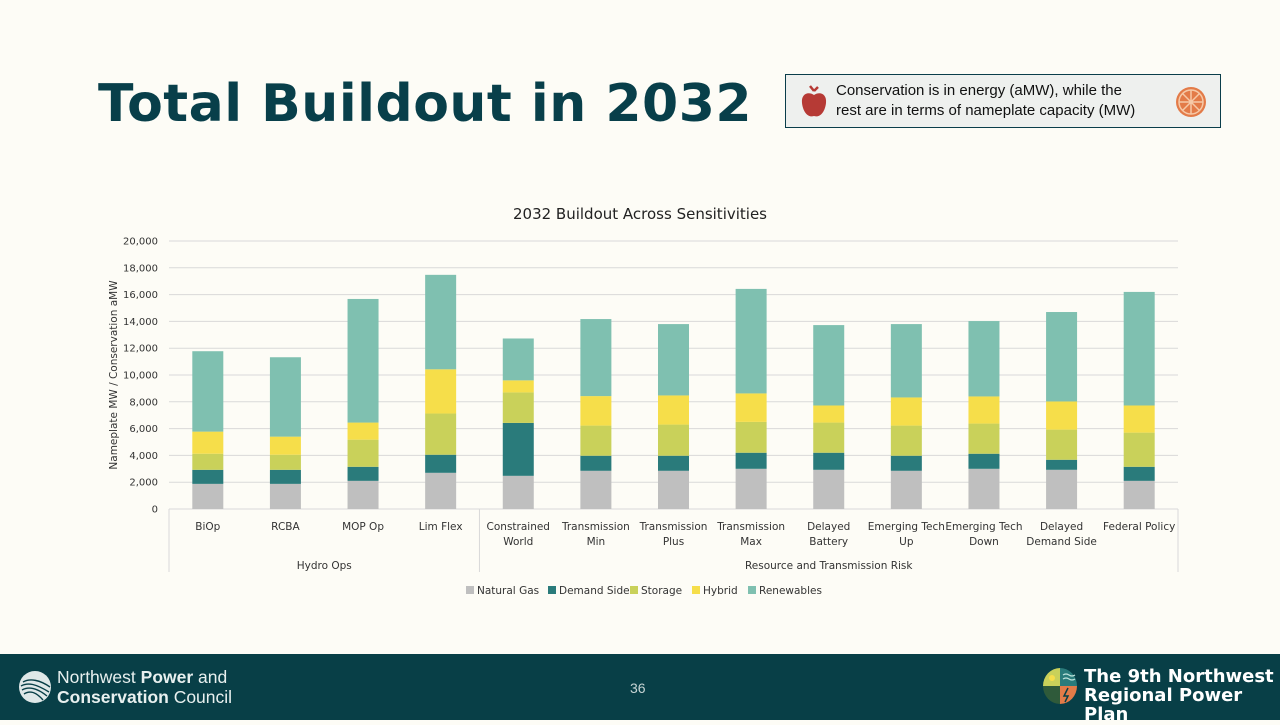 This screenshot has width=1280, height=725. Describe the element at coordinates (814, 101) in the screenshot. I see `apple-icon` at that location.